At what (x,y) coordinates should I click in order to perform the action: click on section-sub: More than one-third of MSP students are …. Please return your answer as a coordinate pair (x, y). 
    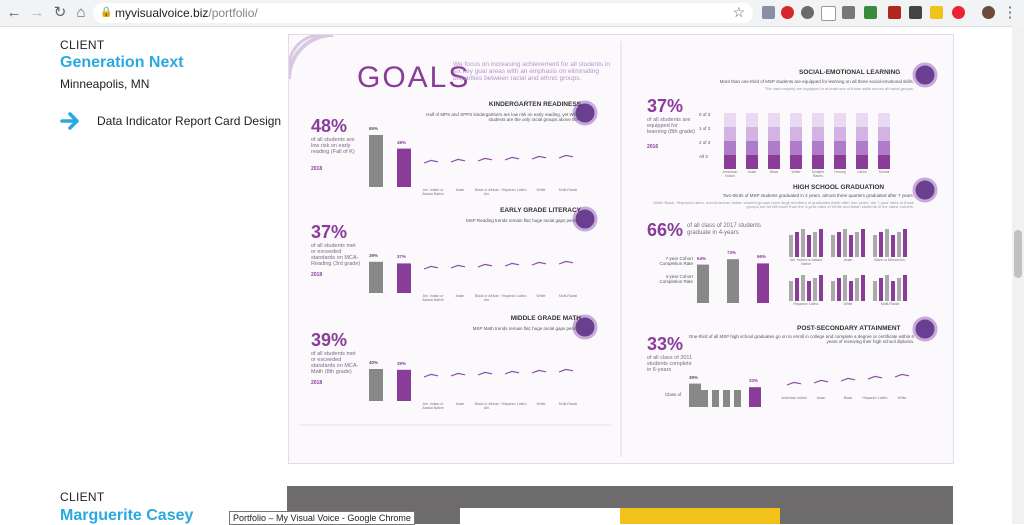
    Looking at the image, I should click on (816, 81).